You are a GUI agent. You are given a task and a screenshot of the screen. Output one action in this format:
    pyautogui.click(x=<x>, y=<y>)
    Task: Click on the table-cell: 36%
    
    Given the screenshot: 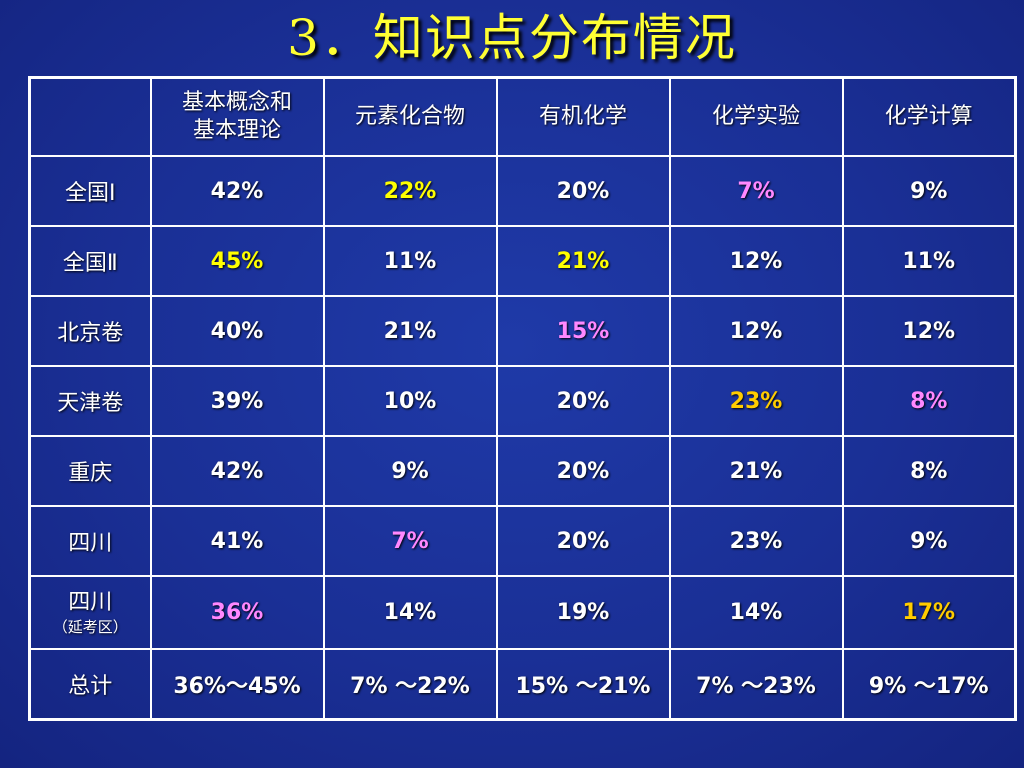 What is the action you would take?
    pyautogui.click(x=237, y=612)
    